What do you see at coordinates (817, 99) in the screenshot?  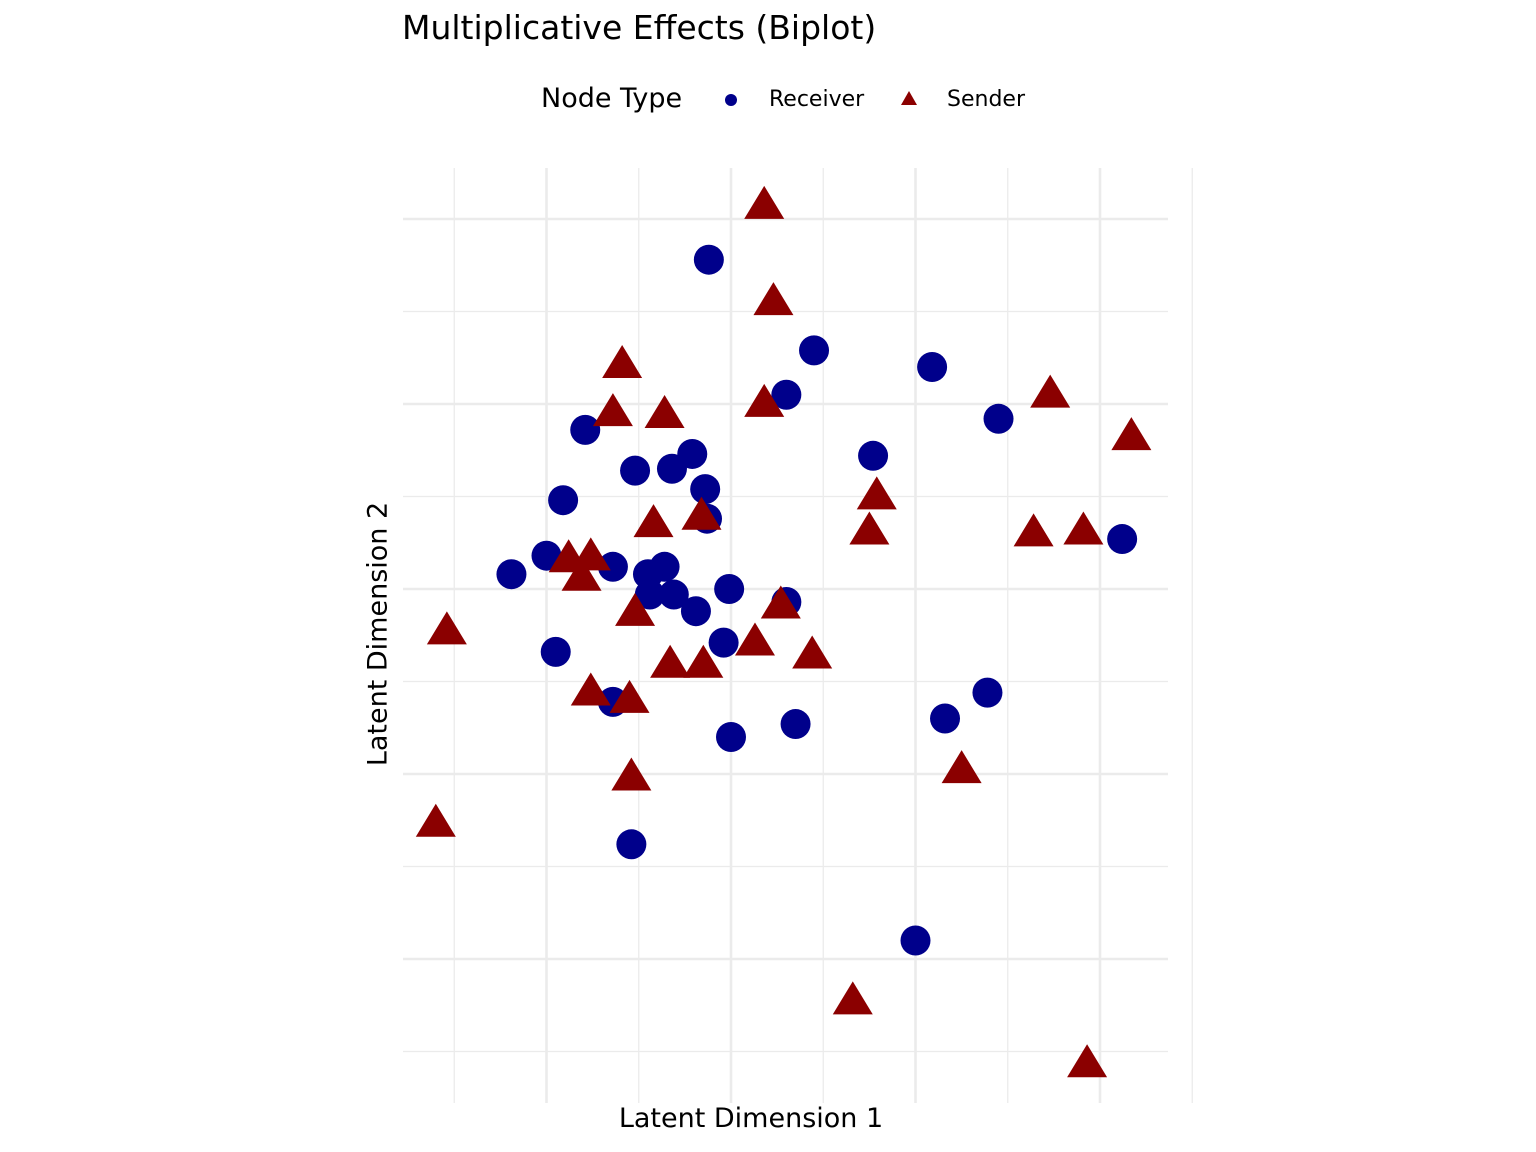 I see `legend-label-receiver: Receiver` at bounding box center [817, 99].